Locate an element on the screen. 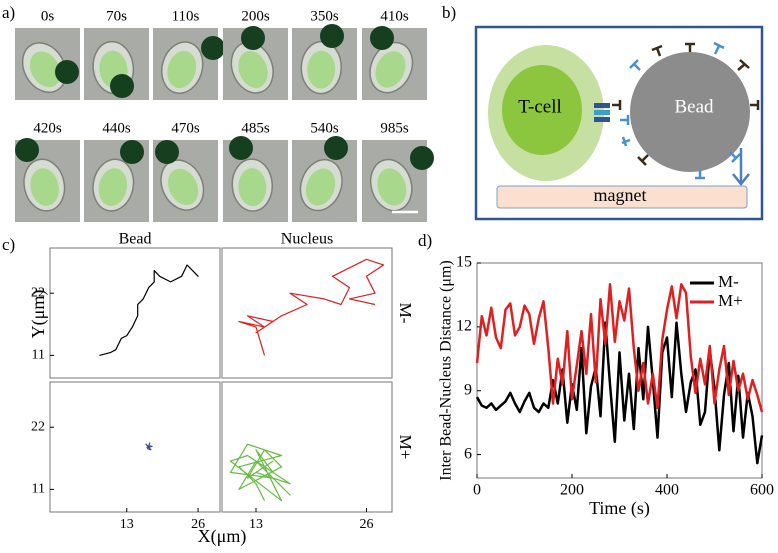 The image size is (778, 553). time-label: 540s is located at coordinates (324, 128).